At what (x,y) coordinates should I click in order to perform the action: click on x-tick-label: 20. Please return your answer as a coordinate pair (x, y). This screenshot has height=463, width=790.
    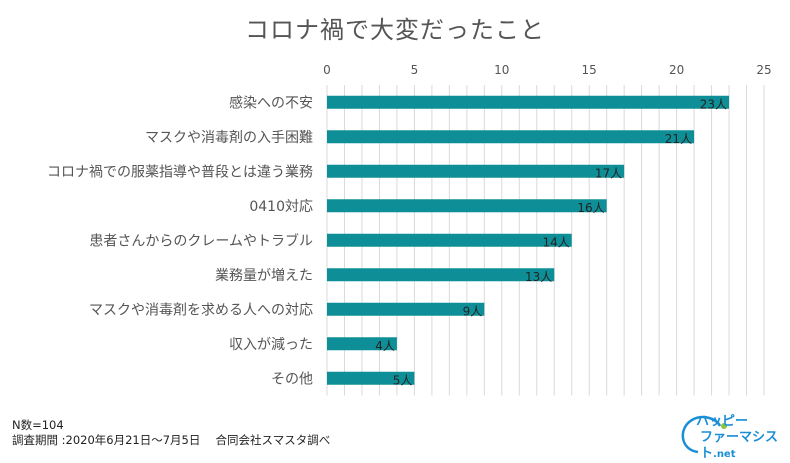
    Looking at the image, I should click on (676, 70).